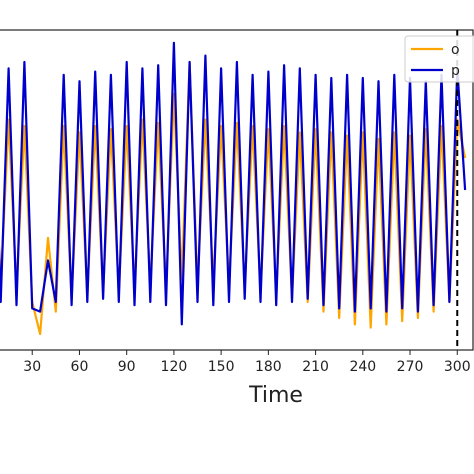 This screenshot has width=474, height=474. What do you see at coordinates (410, 367) in the screenshot?
I see `x-tick-label: 270` at bounding box center [410, 367].